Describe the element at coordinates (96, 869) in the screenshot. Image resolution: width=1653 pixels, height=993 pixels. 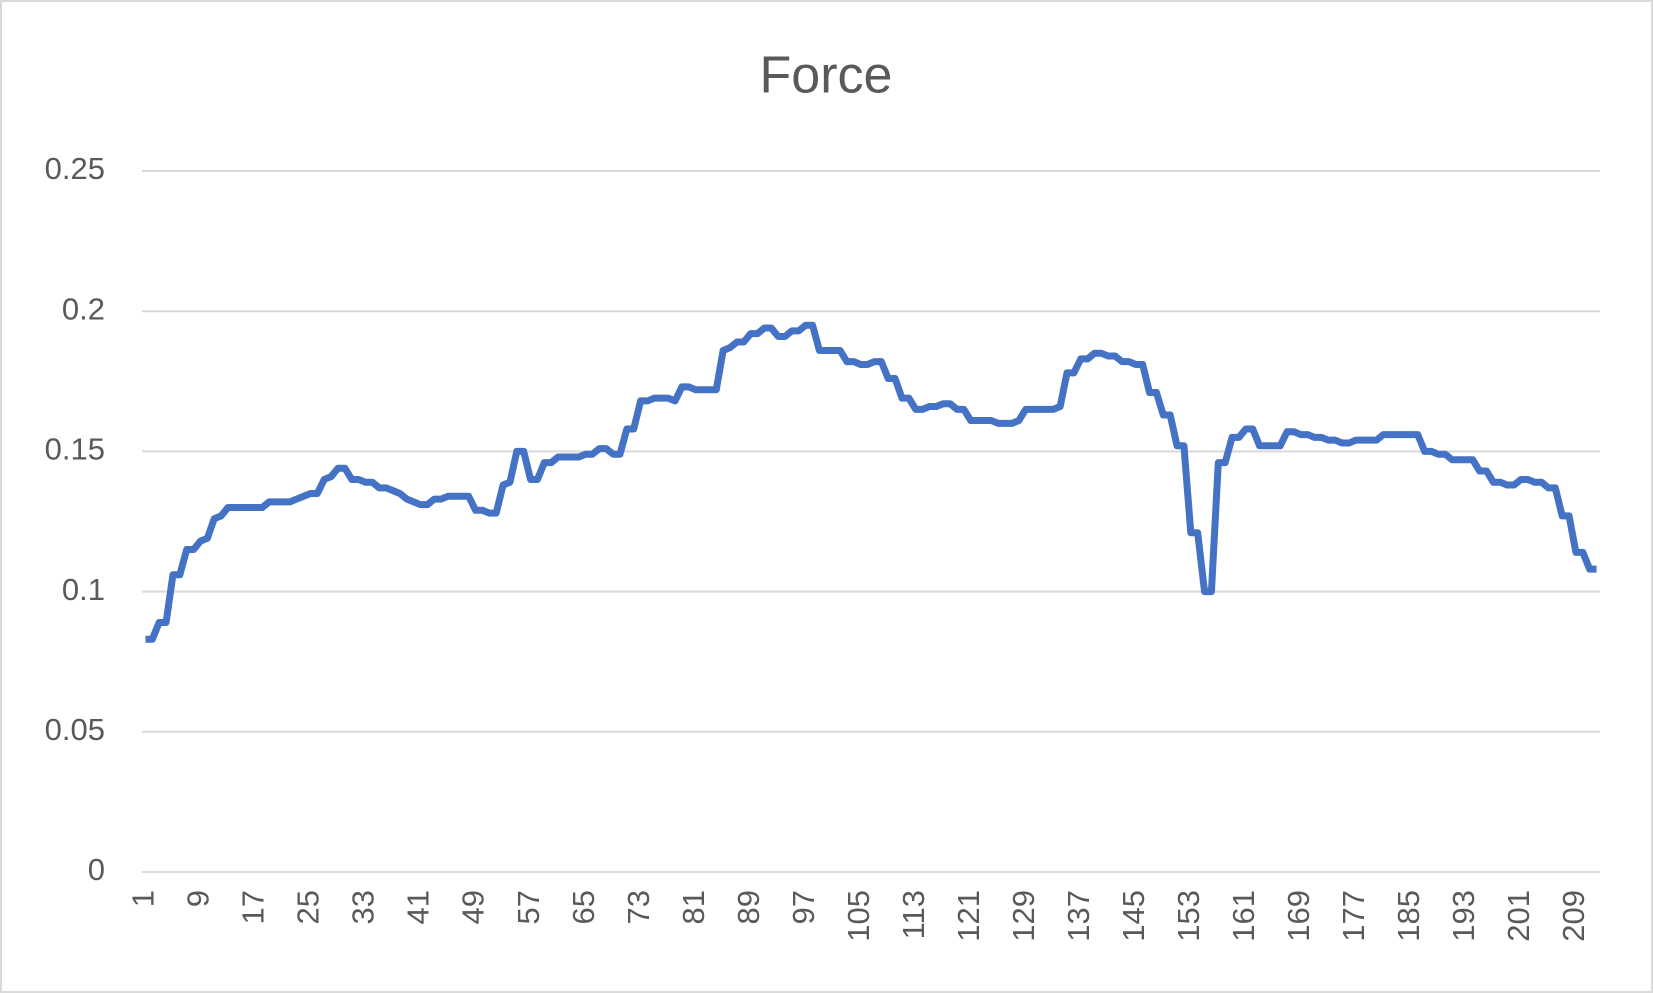
I see `y-tick-label: 0` at that location.